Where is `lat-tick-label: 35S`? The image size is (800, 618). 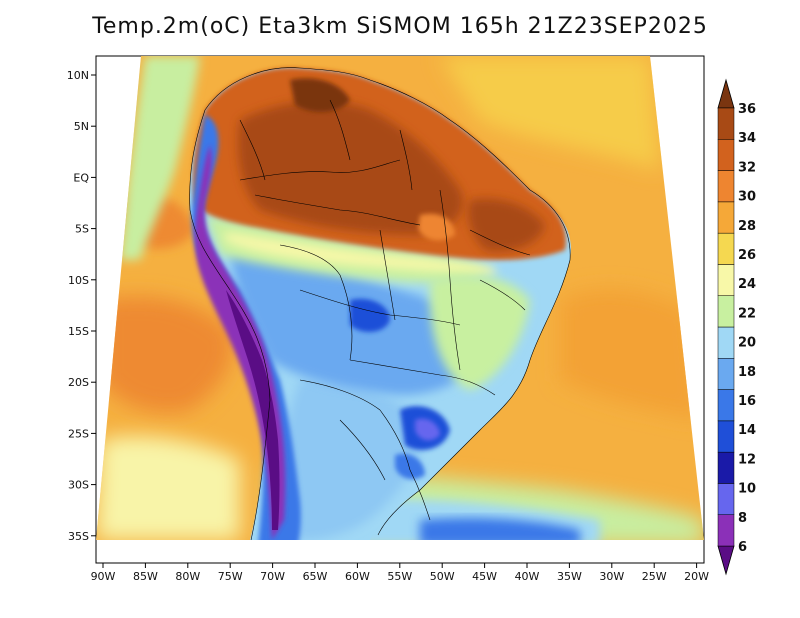
lat-tick-label: 35S is located at coordinates (78, 536).